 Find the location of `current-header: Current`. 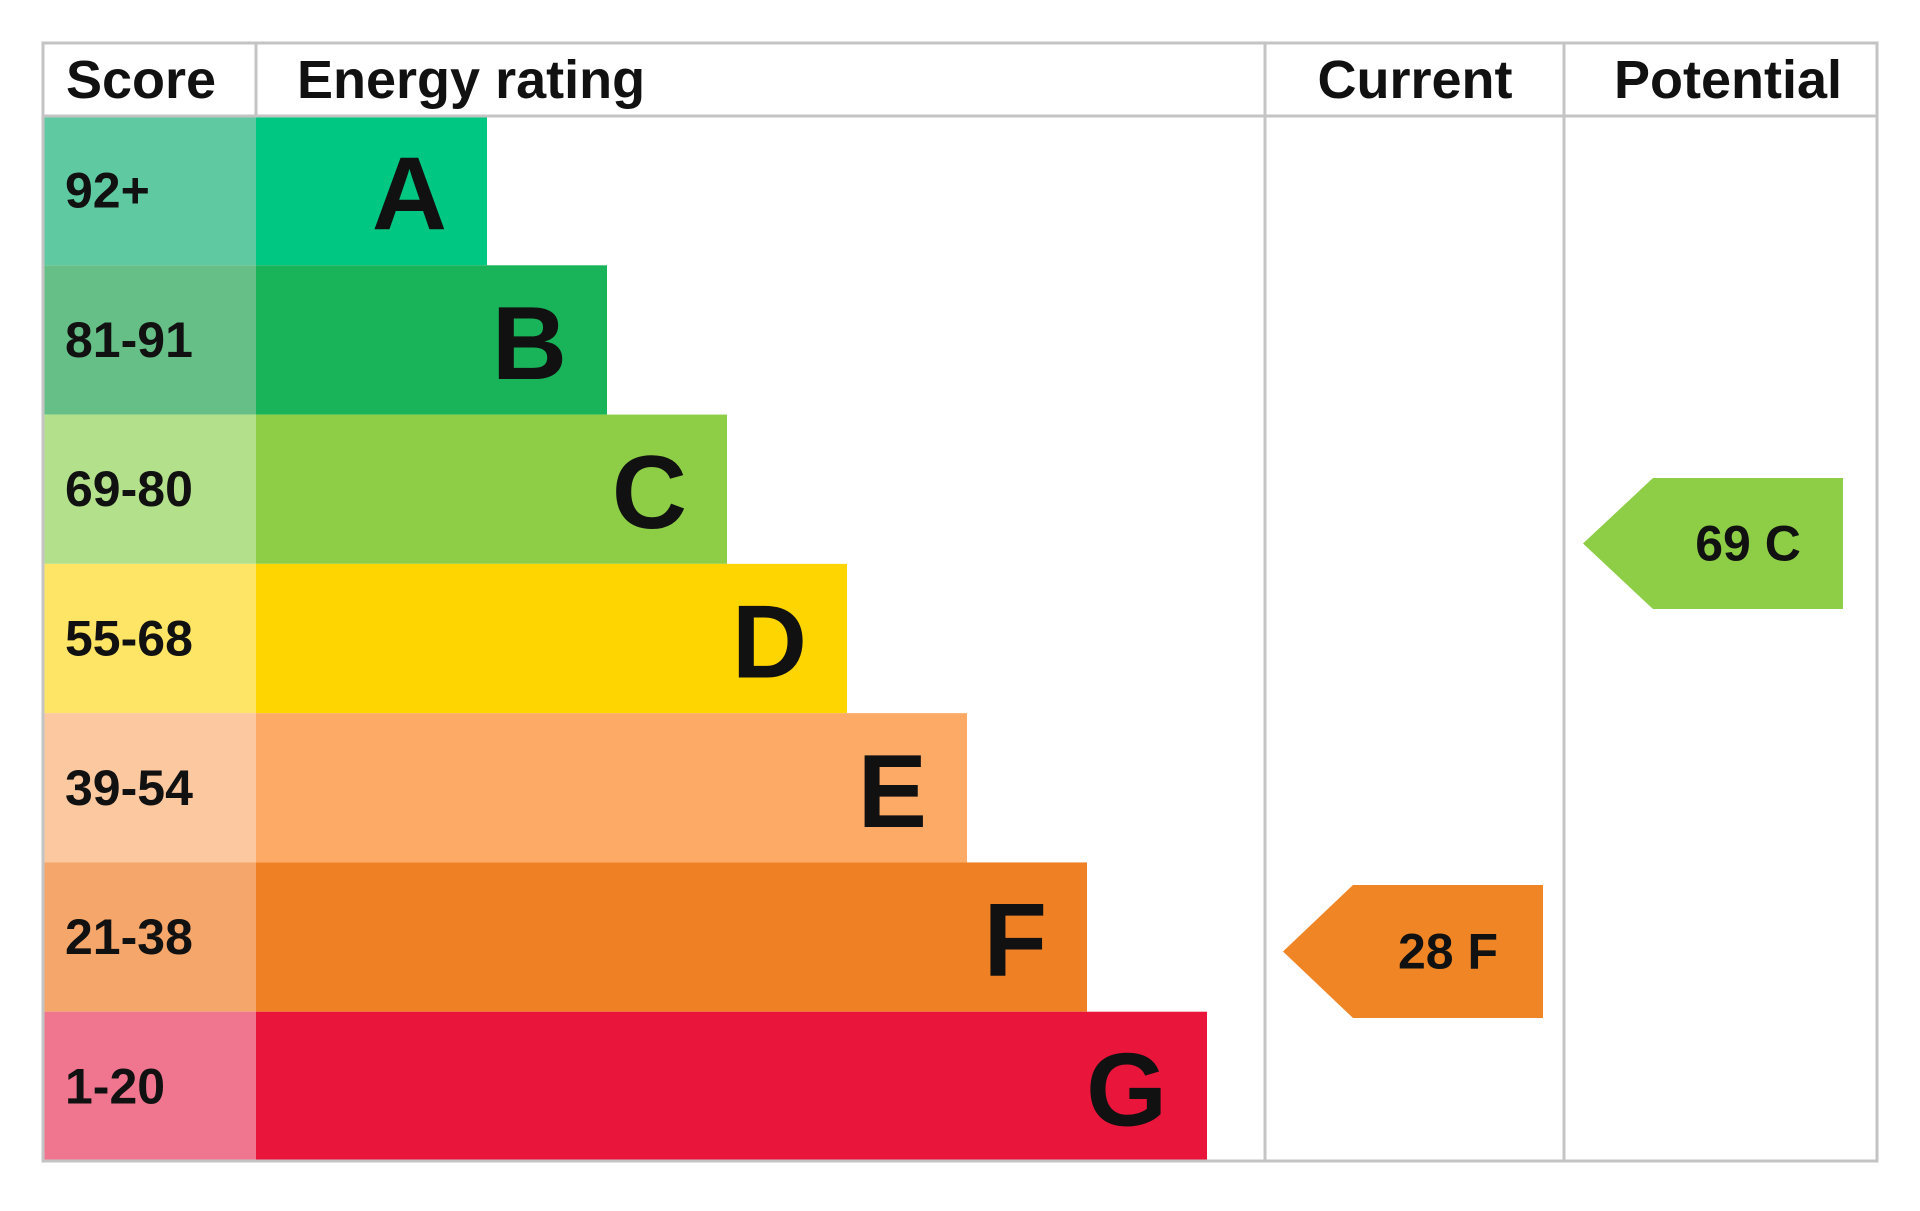

current-header: Current is located at coordinates (1414, 80).